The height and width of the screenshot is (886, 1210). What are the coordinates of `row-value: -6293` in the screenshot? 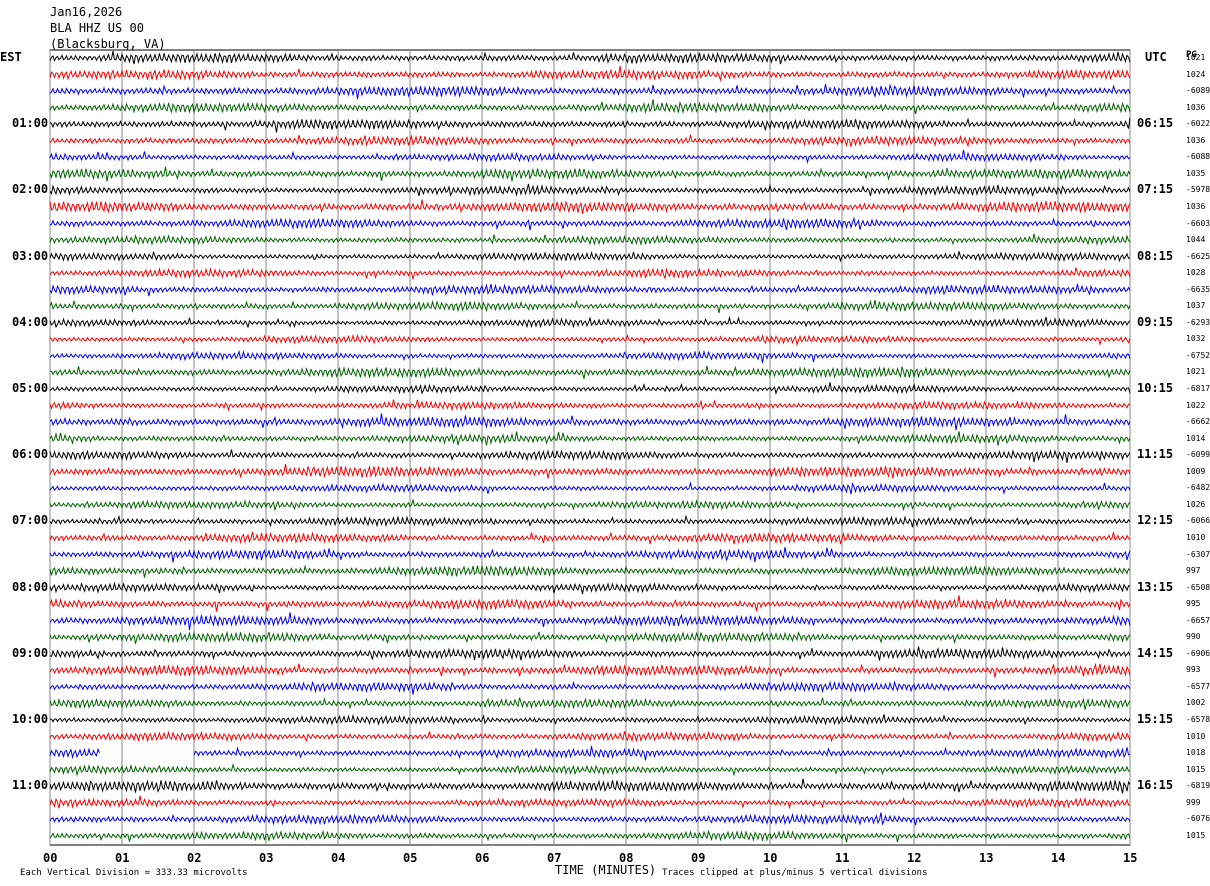 It's located at (1198, 322).